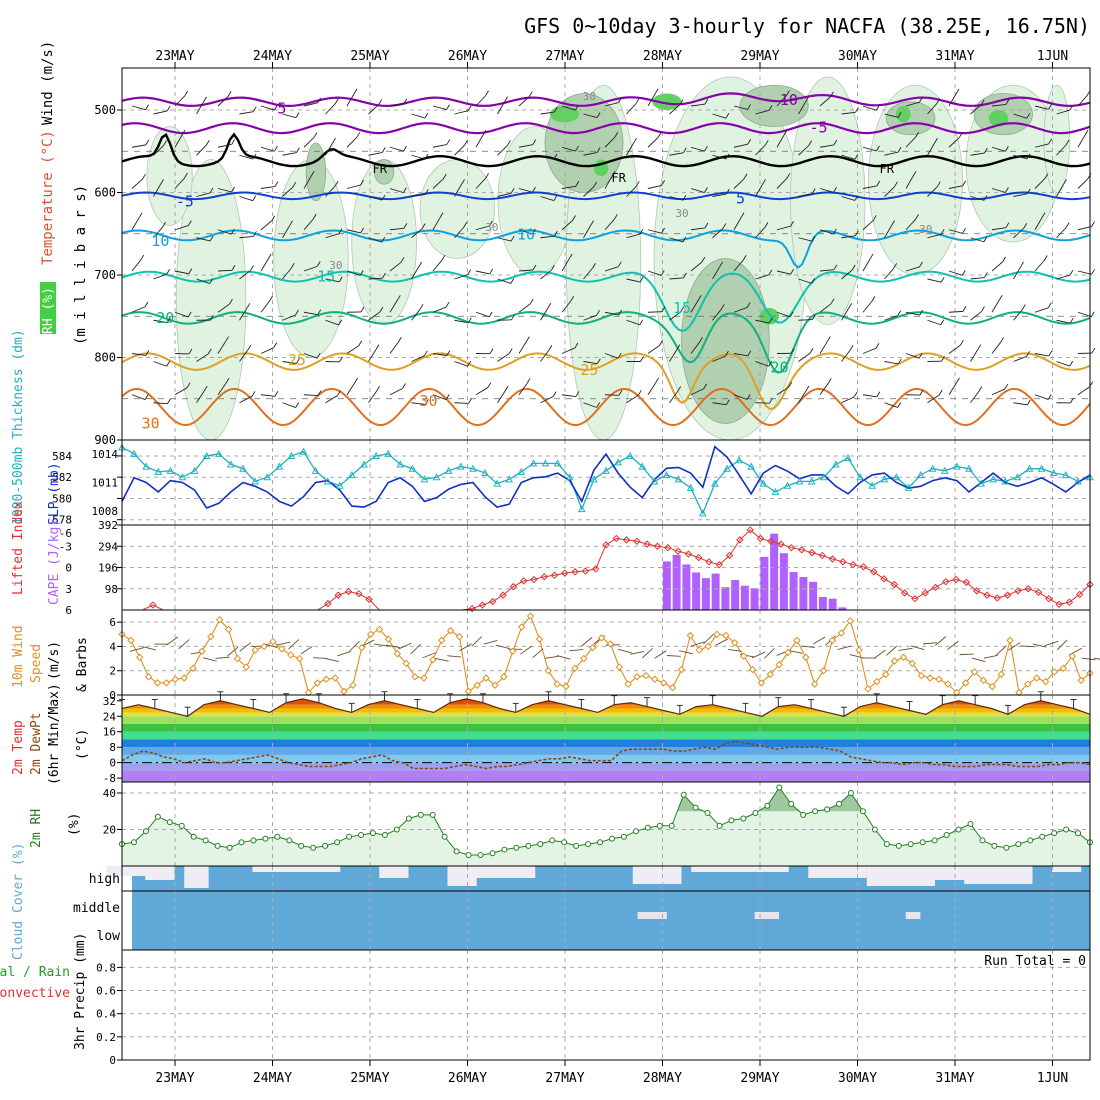  What do you see at coordinates (112, 622) in the screenshot?
I see `wind-ylabel-6: 6` at bounding box center [112, 622].